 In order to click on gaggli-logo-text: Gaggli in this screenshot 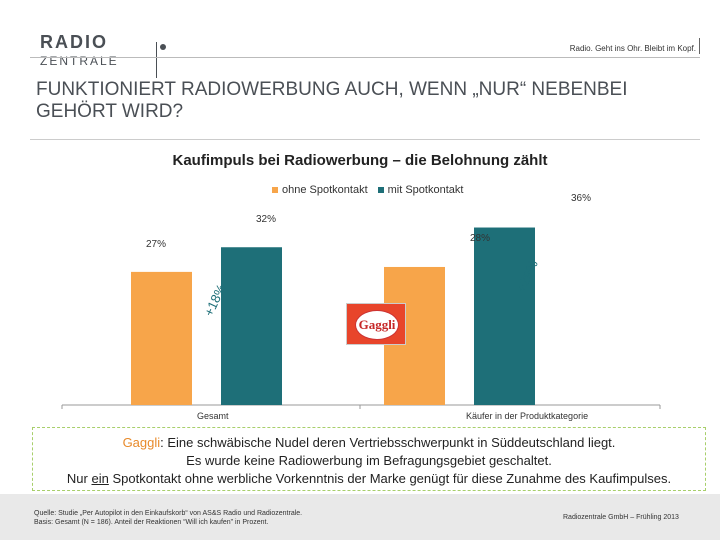, I will do `click(377, 325)`.